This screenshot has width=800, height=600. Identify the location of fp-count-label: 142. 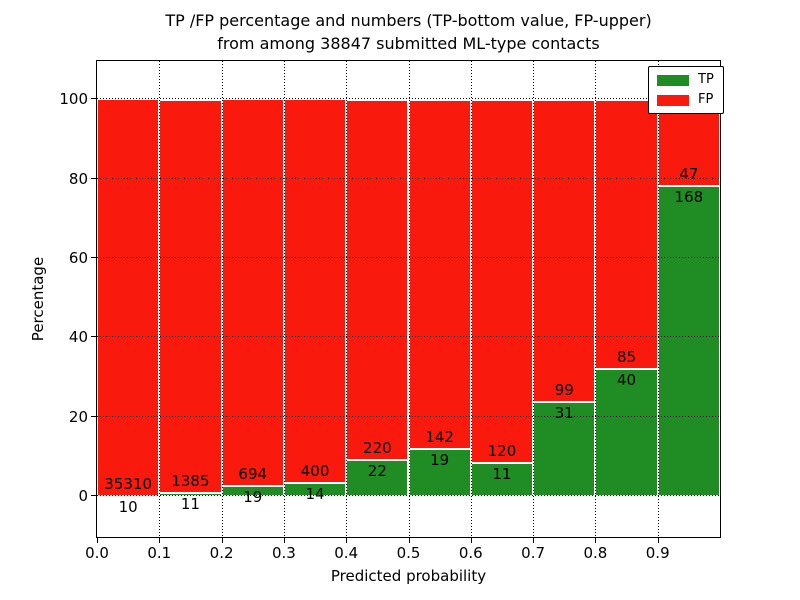
(439, 437).